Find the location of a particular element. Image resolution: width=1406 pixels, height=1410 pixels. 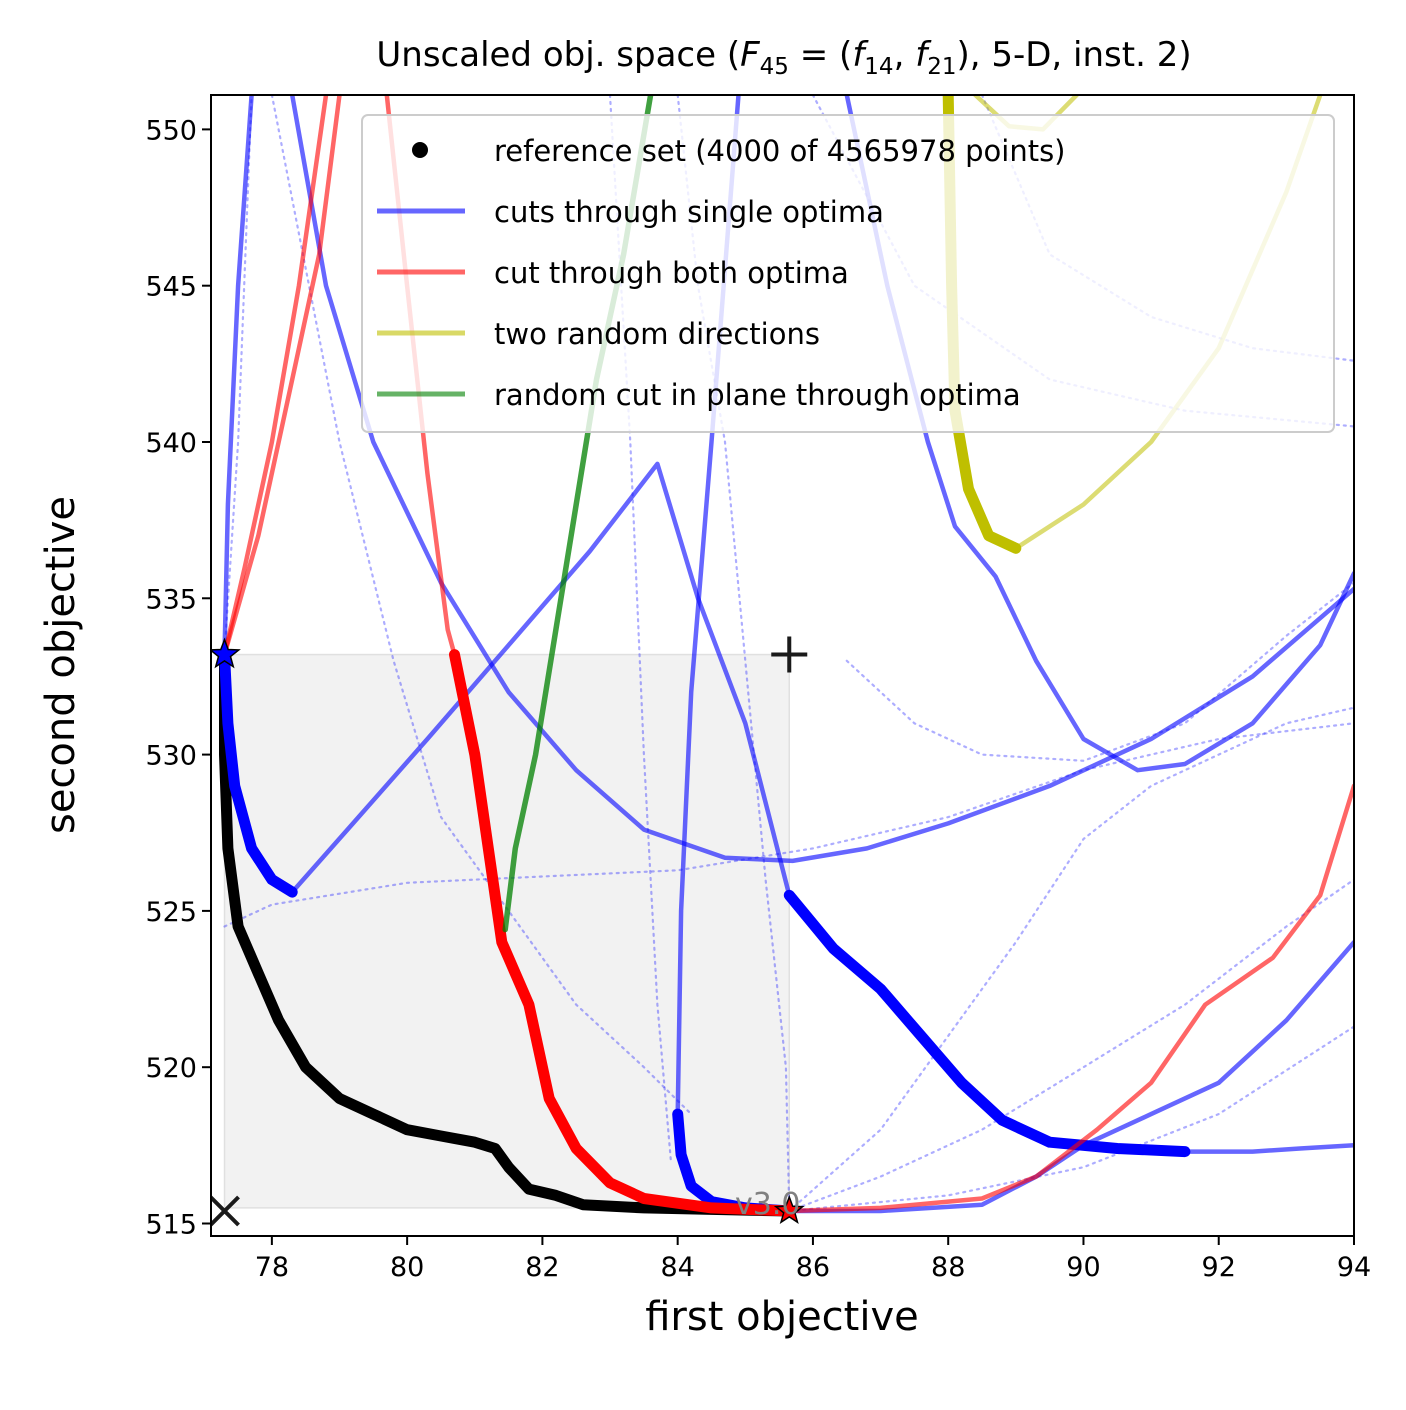

legend-label: cuts through single optima is located at coordinates (689, 212).